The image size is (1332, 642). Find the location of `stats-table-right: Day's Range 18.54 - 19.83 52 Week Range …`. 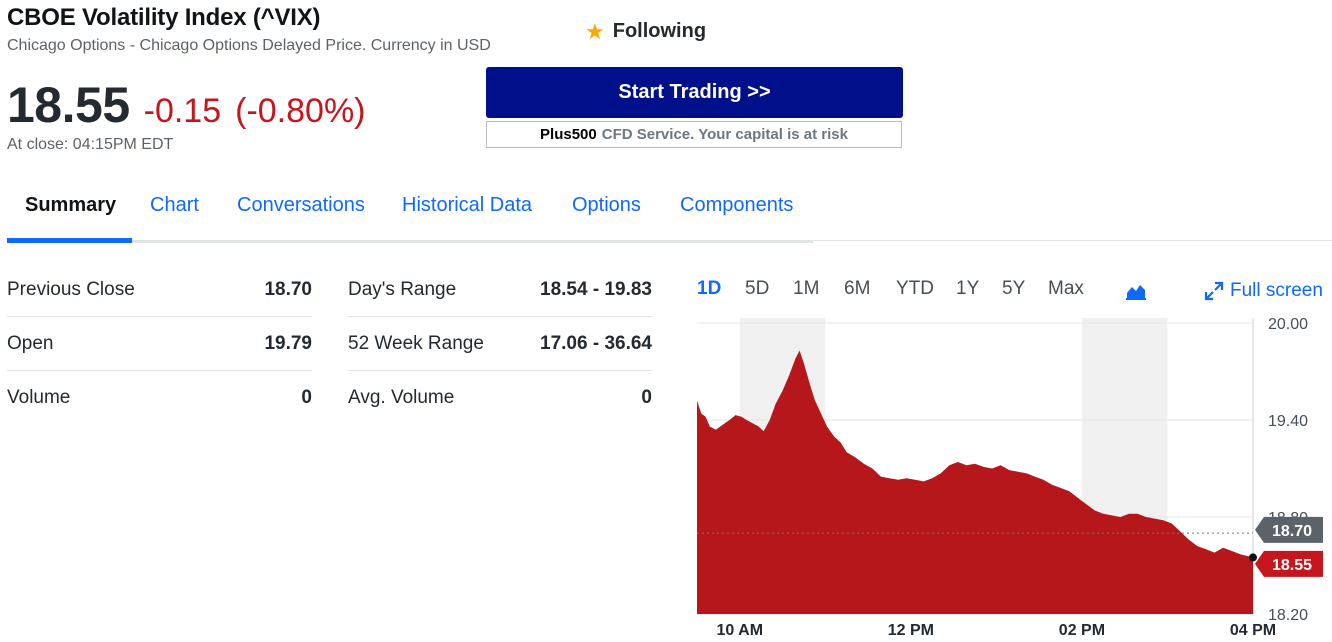

stats-table-right: Day's Range 18.54 - 19.83 52 Week Range … is located at coordinates (500, 344).